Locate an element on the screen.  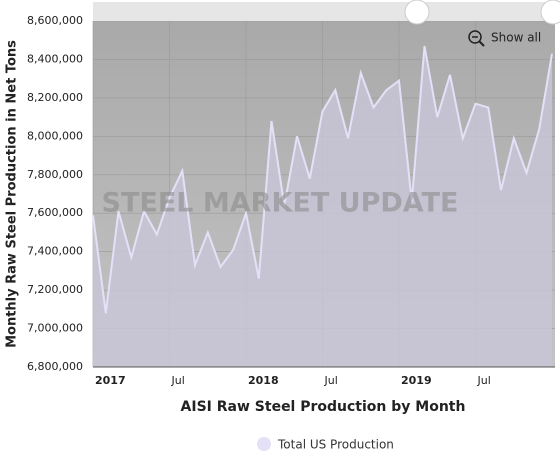
legend-label: Total US Production is located at coordinates (335, 445).